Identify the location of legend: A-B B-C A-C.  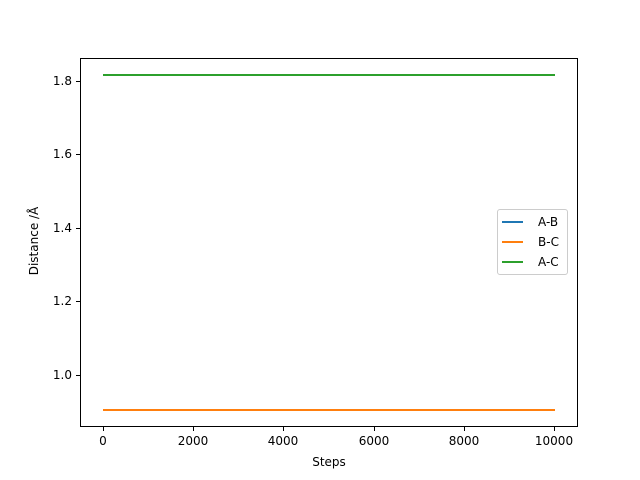
(532, 242).